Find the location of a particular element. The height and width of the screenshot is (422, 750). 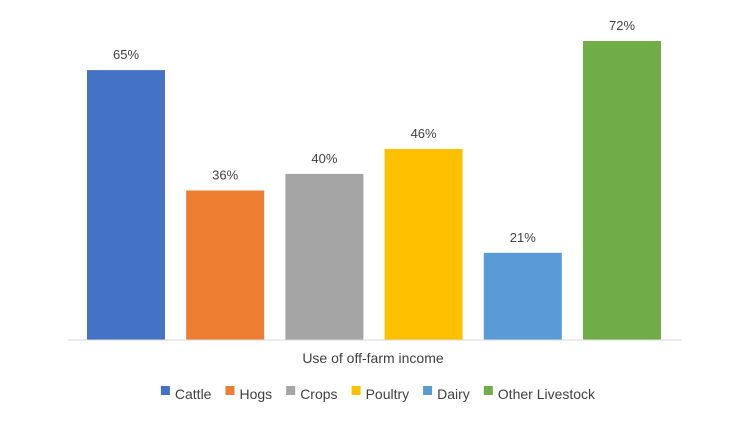

data-label-poultry: 46% is located at coordinates (424, 133).